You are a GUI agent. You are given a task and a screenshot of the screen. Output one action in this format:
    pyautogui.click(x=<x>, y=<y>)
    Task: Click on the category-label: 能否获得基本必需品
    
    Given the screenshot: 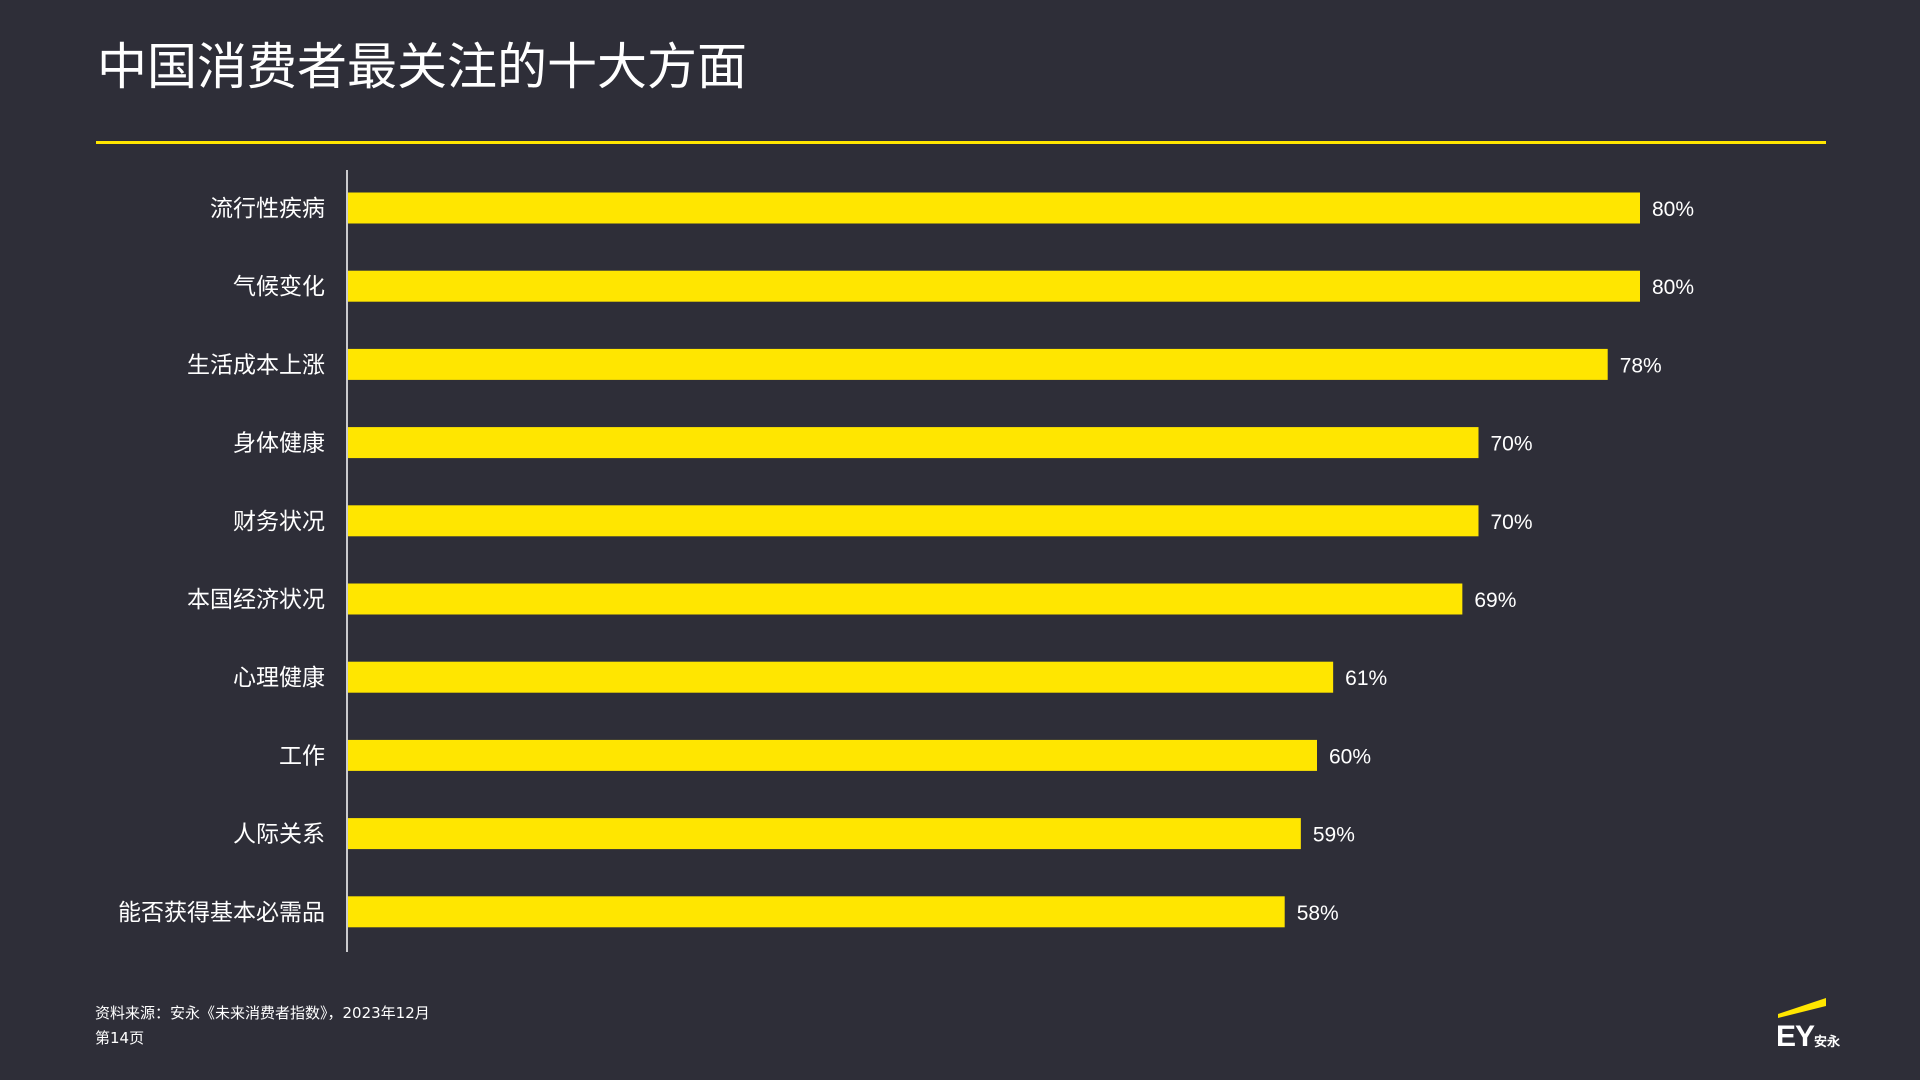 What is the action you would take?
    pyautogui.click(x=221, y=913)
    